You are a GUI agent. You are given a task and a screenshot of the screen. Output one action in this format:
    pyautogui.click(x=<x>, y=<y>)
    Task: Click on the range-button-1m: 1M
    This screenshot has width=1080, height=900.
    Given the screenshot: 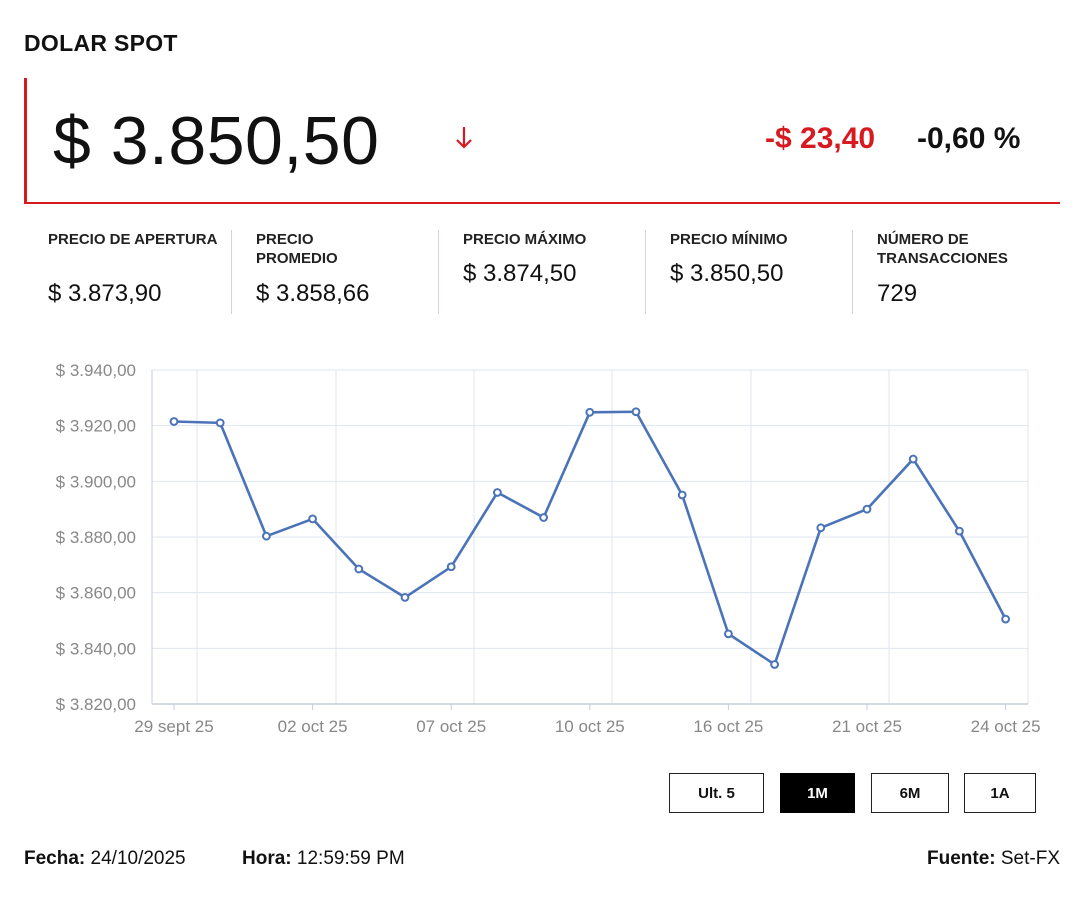 What is the action you would take?
    pyautogui.click(x=817, y=793)
    